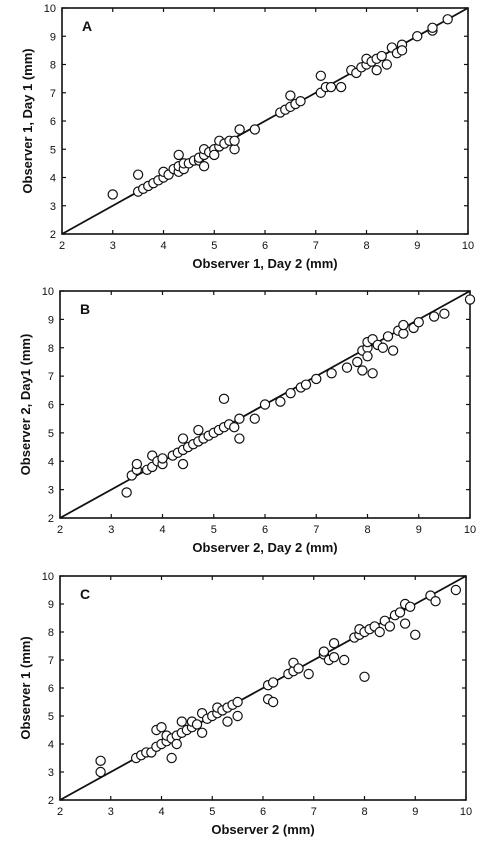 Image resolution: width=480 pixels, height=850 pixels. Describe the element at coordinates (111, 812) in the screenshot. I see `x-tick-label-c-1: 3` at that location.